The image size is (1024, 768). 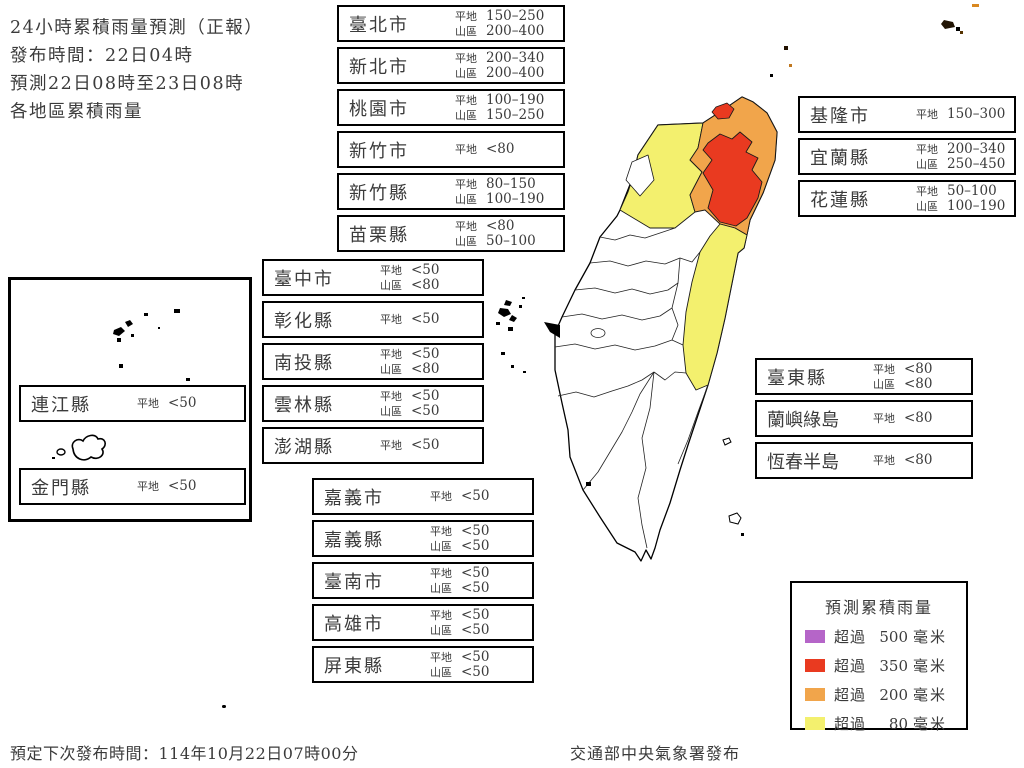 I want to click on region-name: 高雄市, so click(x=354, y=624).